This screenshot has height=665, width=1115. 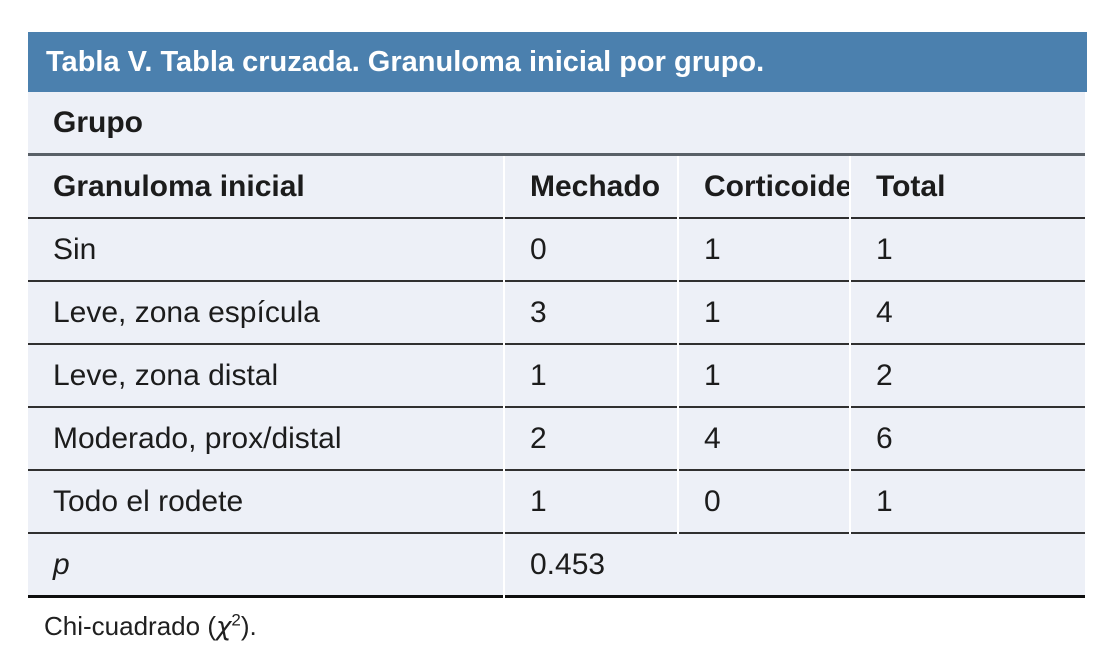 I want to click on column-header-granuloma: Granuloma inicial, so click(x=265, y=187).